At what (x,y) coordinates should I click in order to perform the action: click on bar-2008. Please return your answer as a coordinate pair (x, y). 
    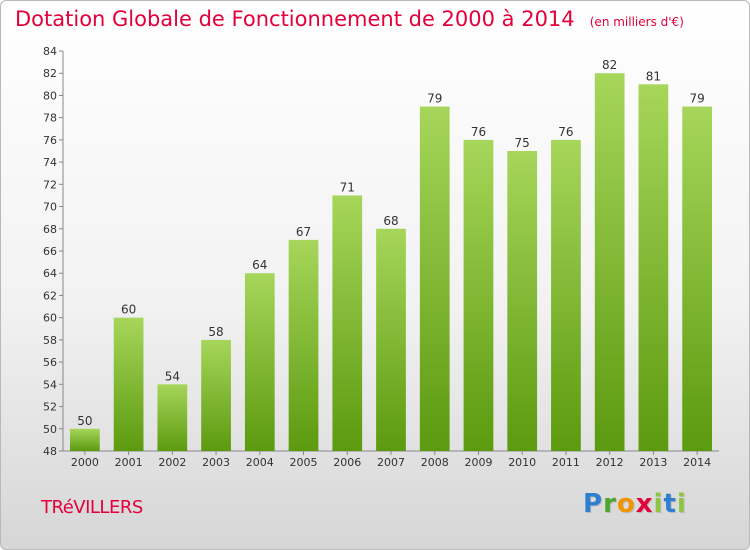
    Looking at the image, I should click on (434, 279).